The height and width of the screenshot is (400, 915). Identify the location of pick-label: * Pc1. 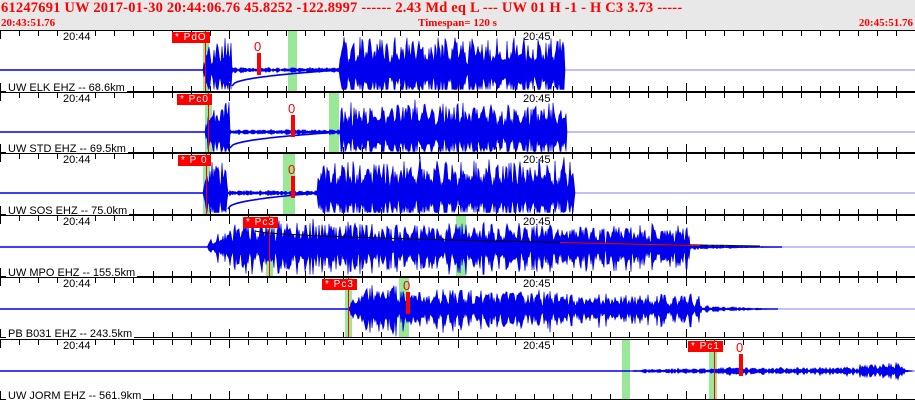
(705, 346).